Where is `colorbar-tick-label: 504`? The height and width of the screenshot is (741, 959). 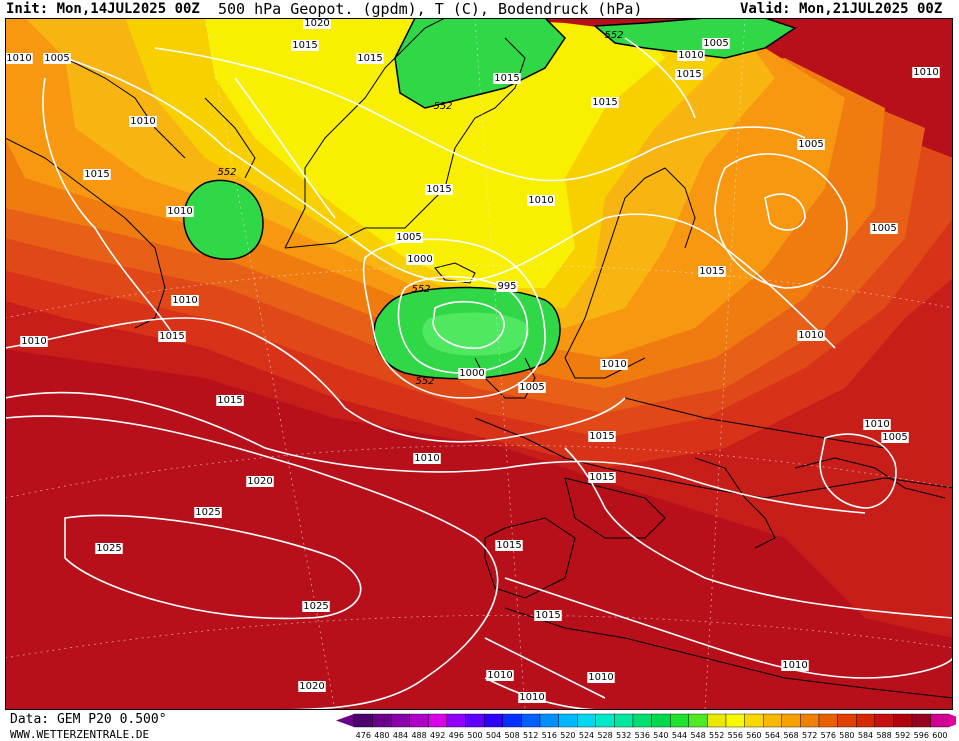 colorbar-tick-label: 504 is located at coordinates (493, 735).